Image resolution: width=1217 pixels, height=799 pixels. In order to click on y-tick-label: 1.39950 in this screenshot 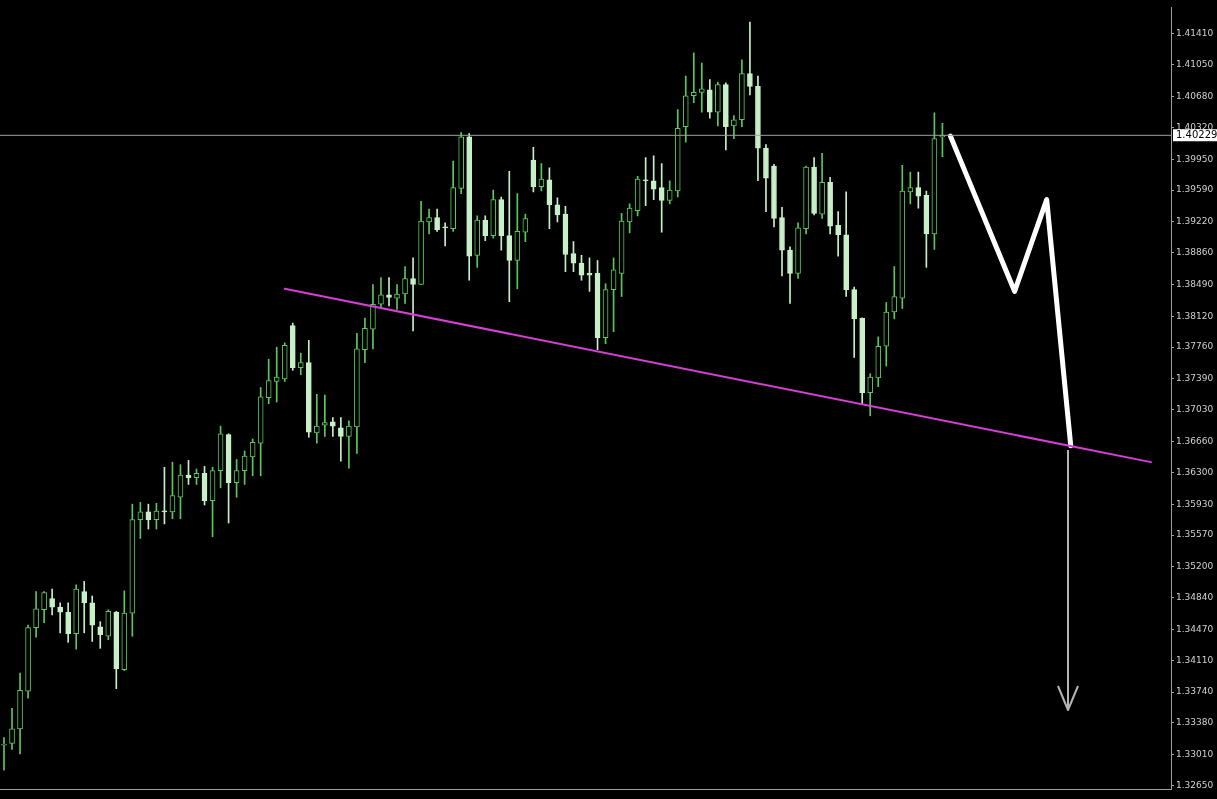, I will do `click(1195, 158)`.